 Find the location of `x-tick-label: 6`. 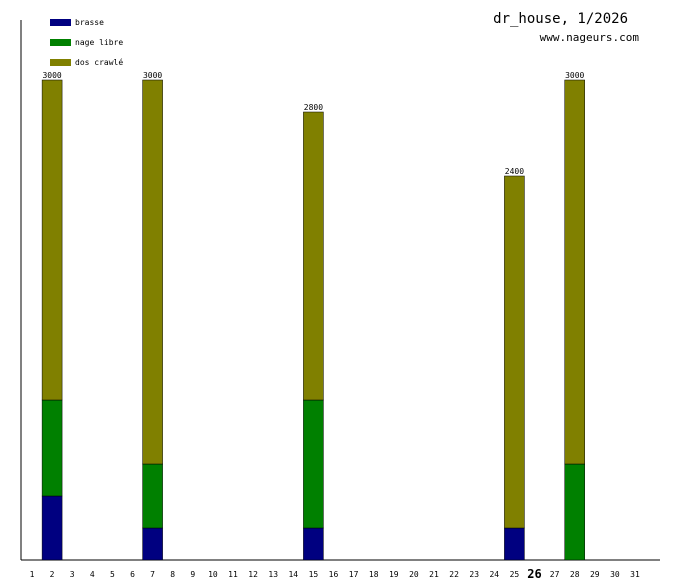

x-tick-label: 6 is located at coordinates (132, 574).